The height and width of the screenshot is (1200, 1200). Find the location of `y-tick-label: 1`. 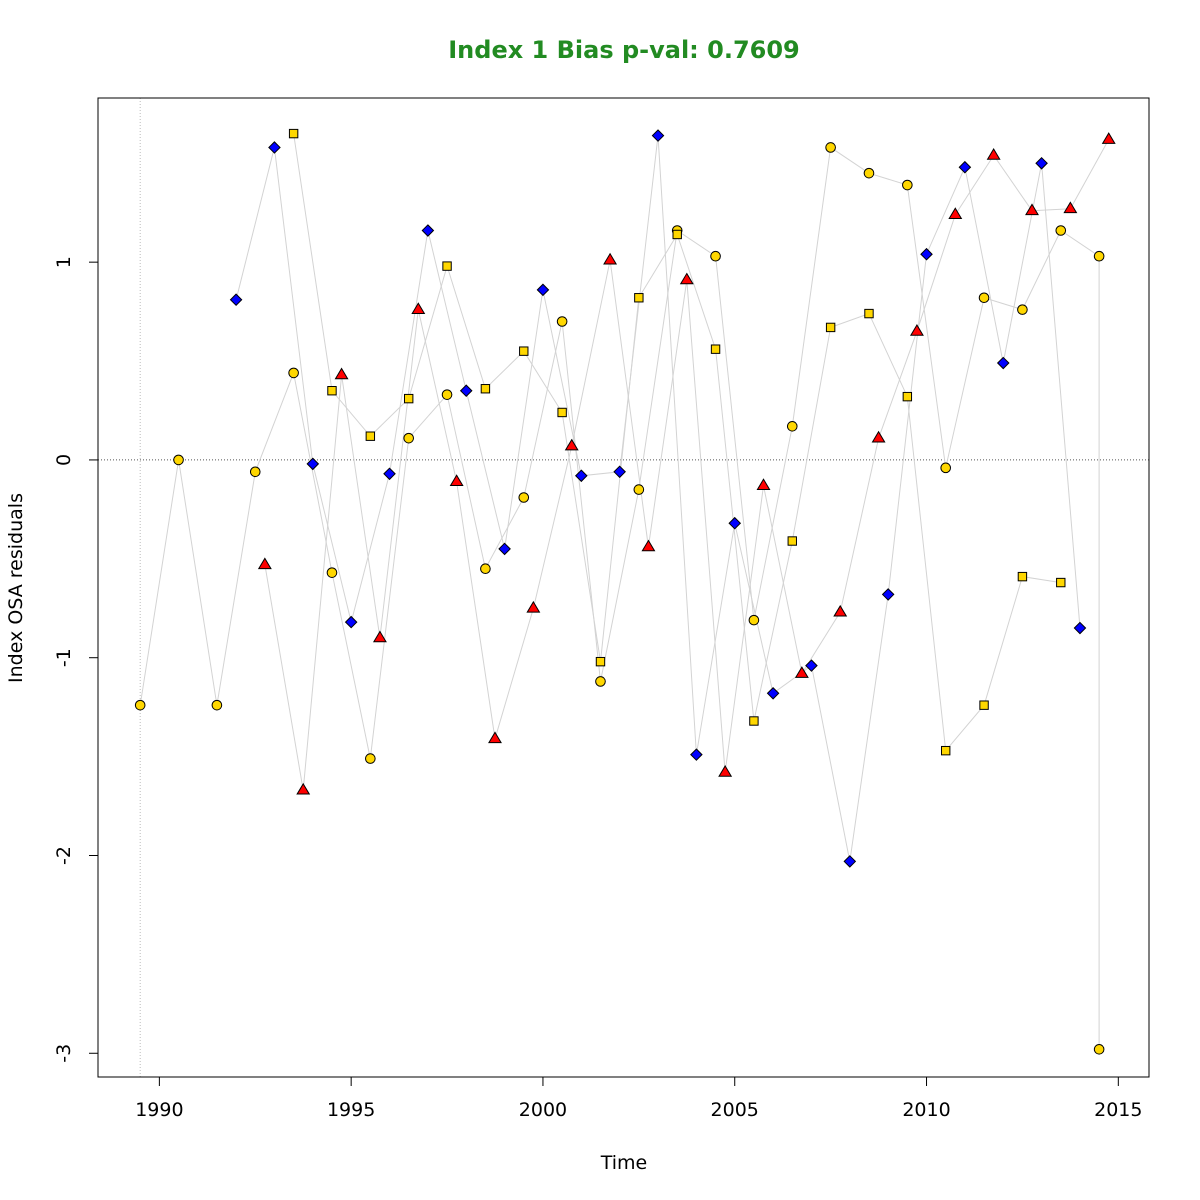

y-tick-label: 1 is located at coordinates (64, 262).